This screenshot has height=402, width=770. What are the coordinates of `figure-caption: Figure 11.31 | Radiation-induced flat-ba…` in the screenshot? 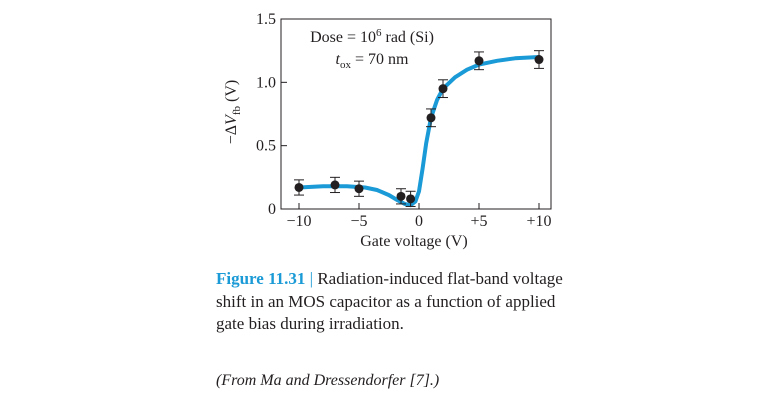 It's located at (396, 302).